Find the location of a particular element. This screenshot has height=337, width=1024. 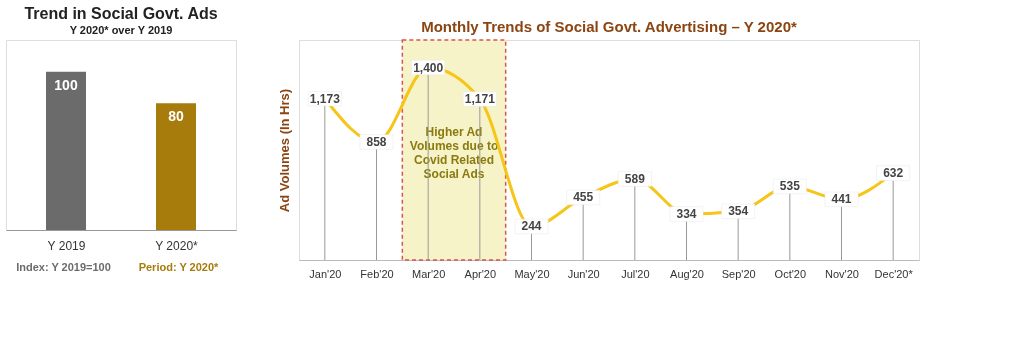

band-label: Higher Ad Volumes due to Covid Related Social Ads is located at coordinates (454, 153).